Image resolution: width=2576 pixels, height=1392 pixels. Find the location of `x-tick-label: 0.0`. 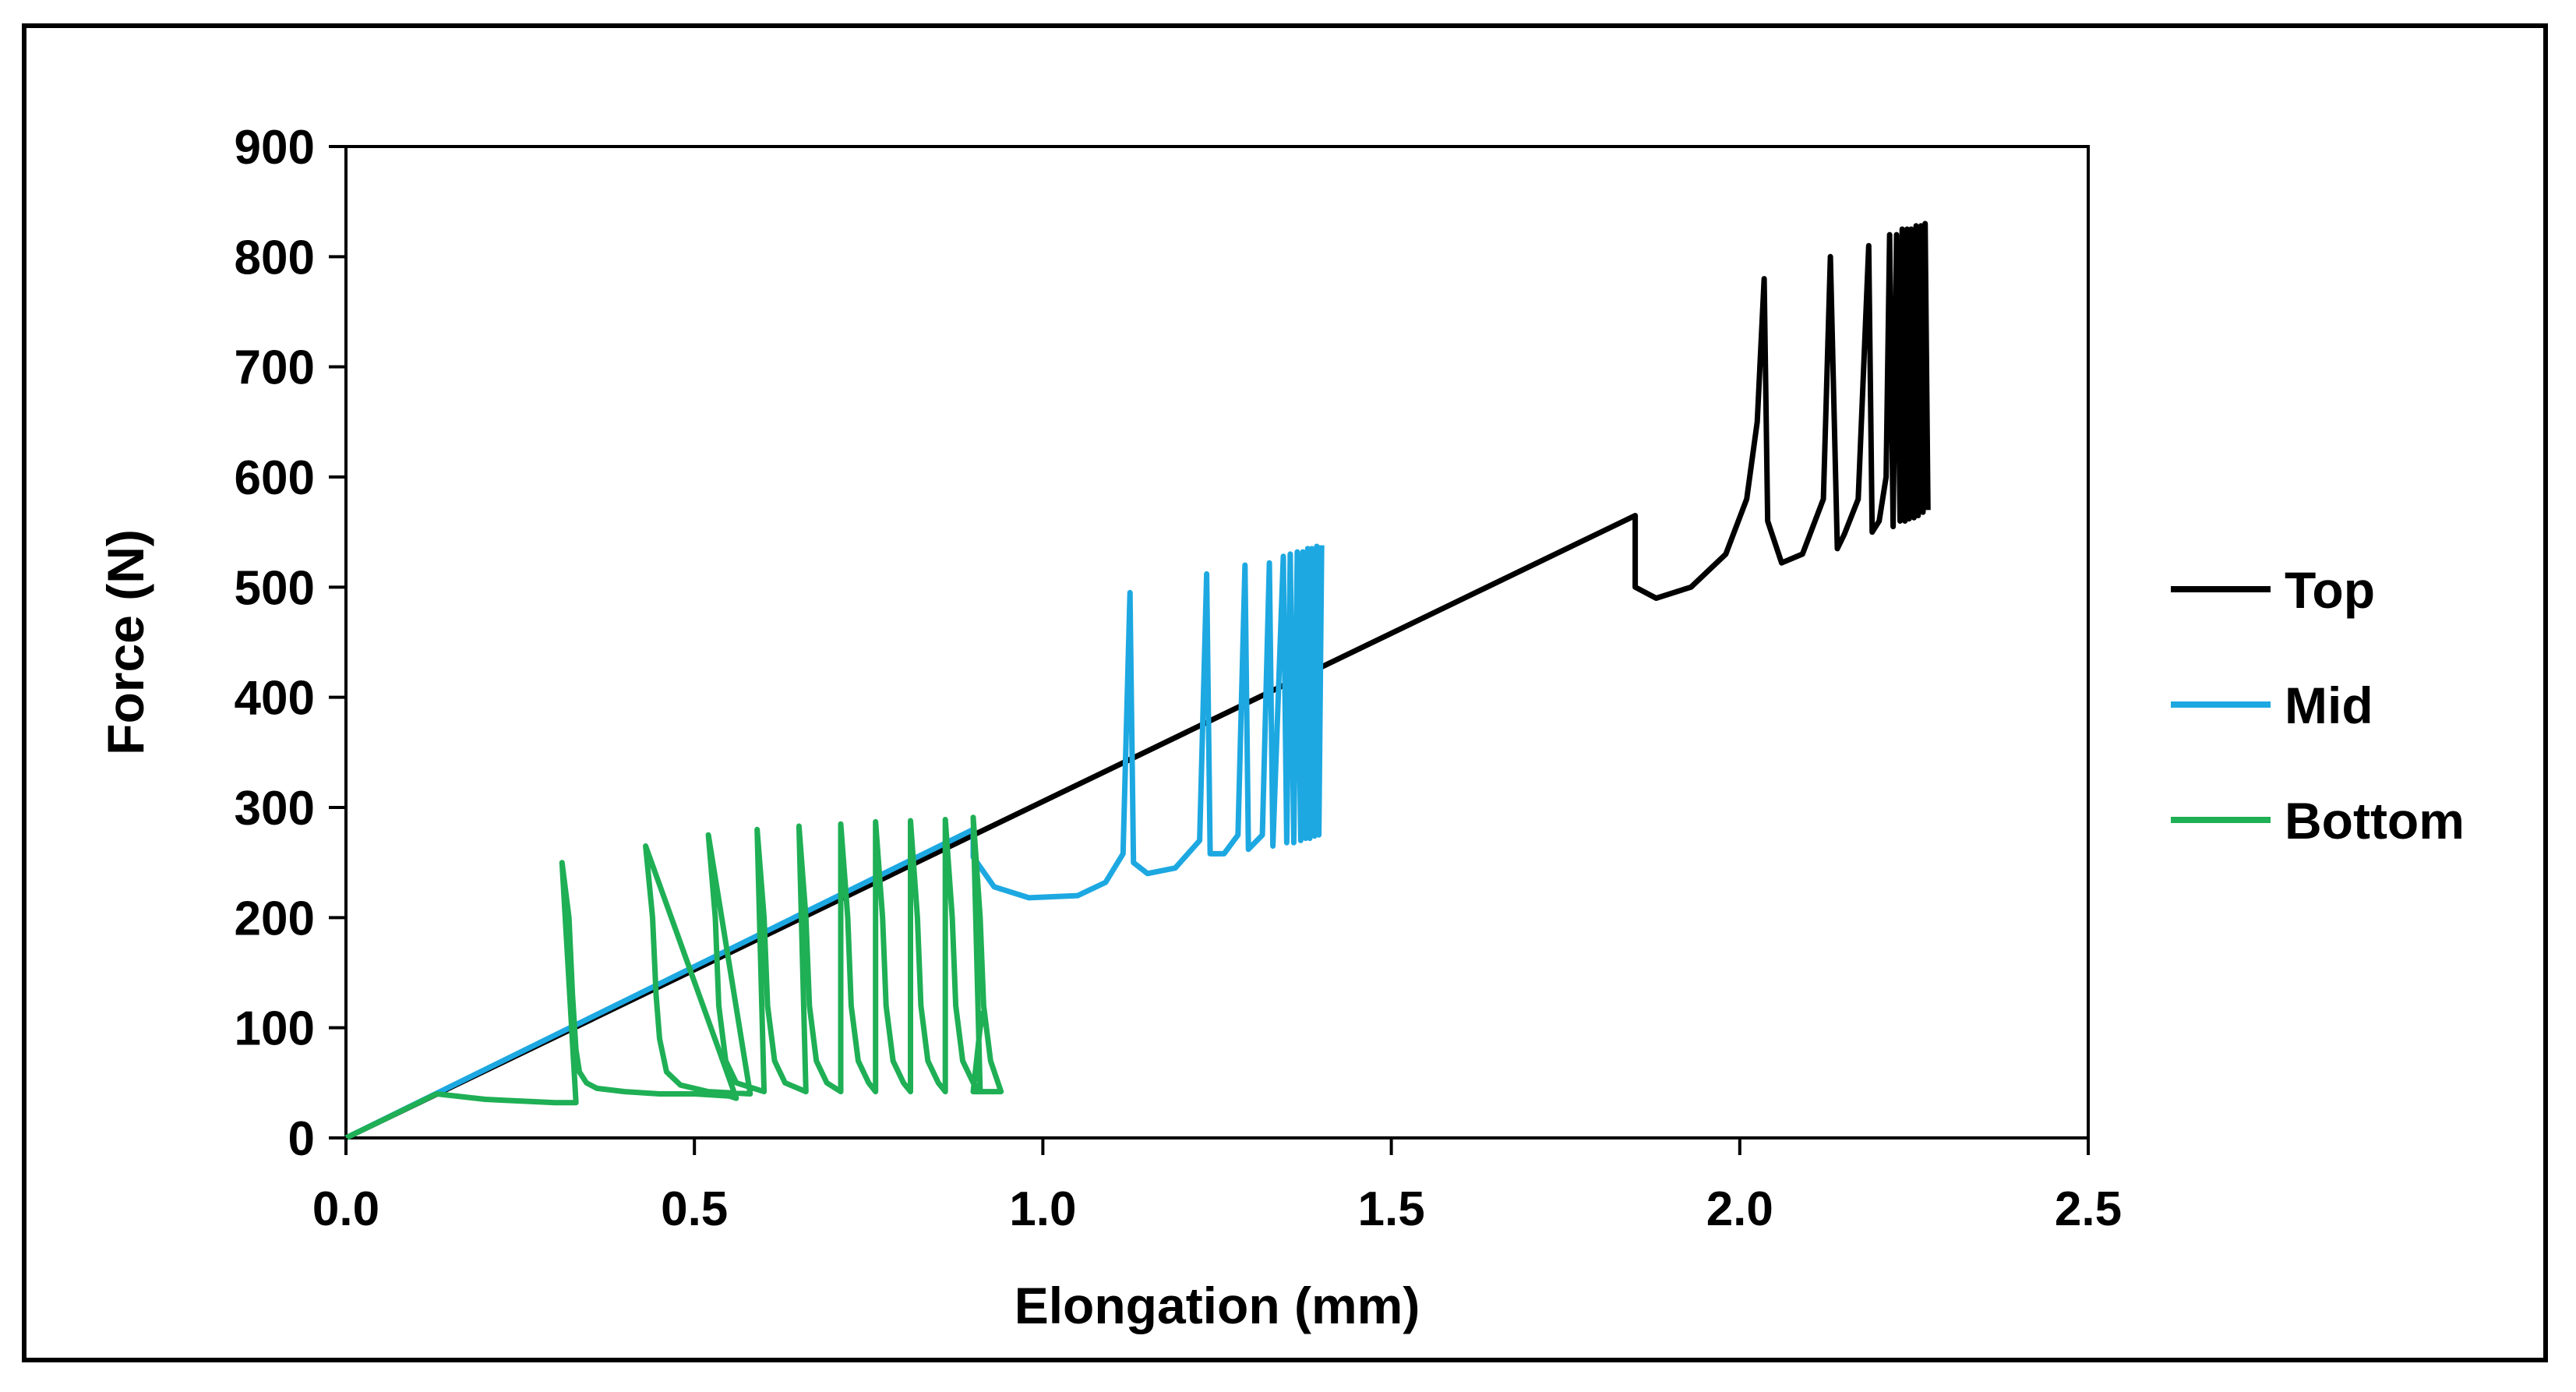

x-tick-label: 0.0 is located at coordinates (345, 1209).